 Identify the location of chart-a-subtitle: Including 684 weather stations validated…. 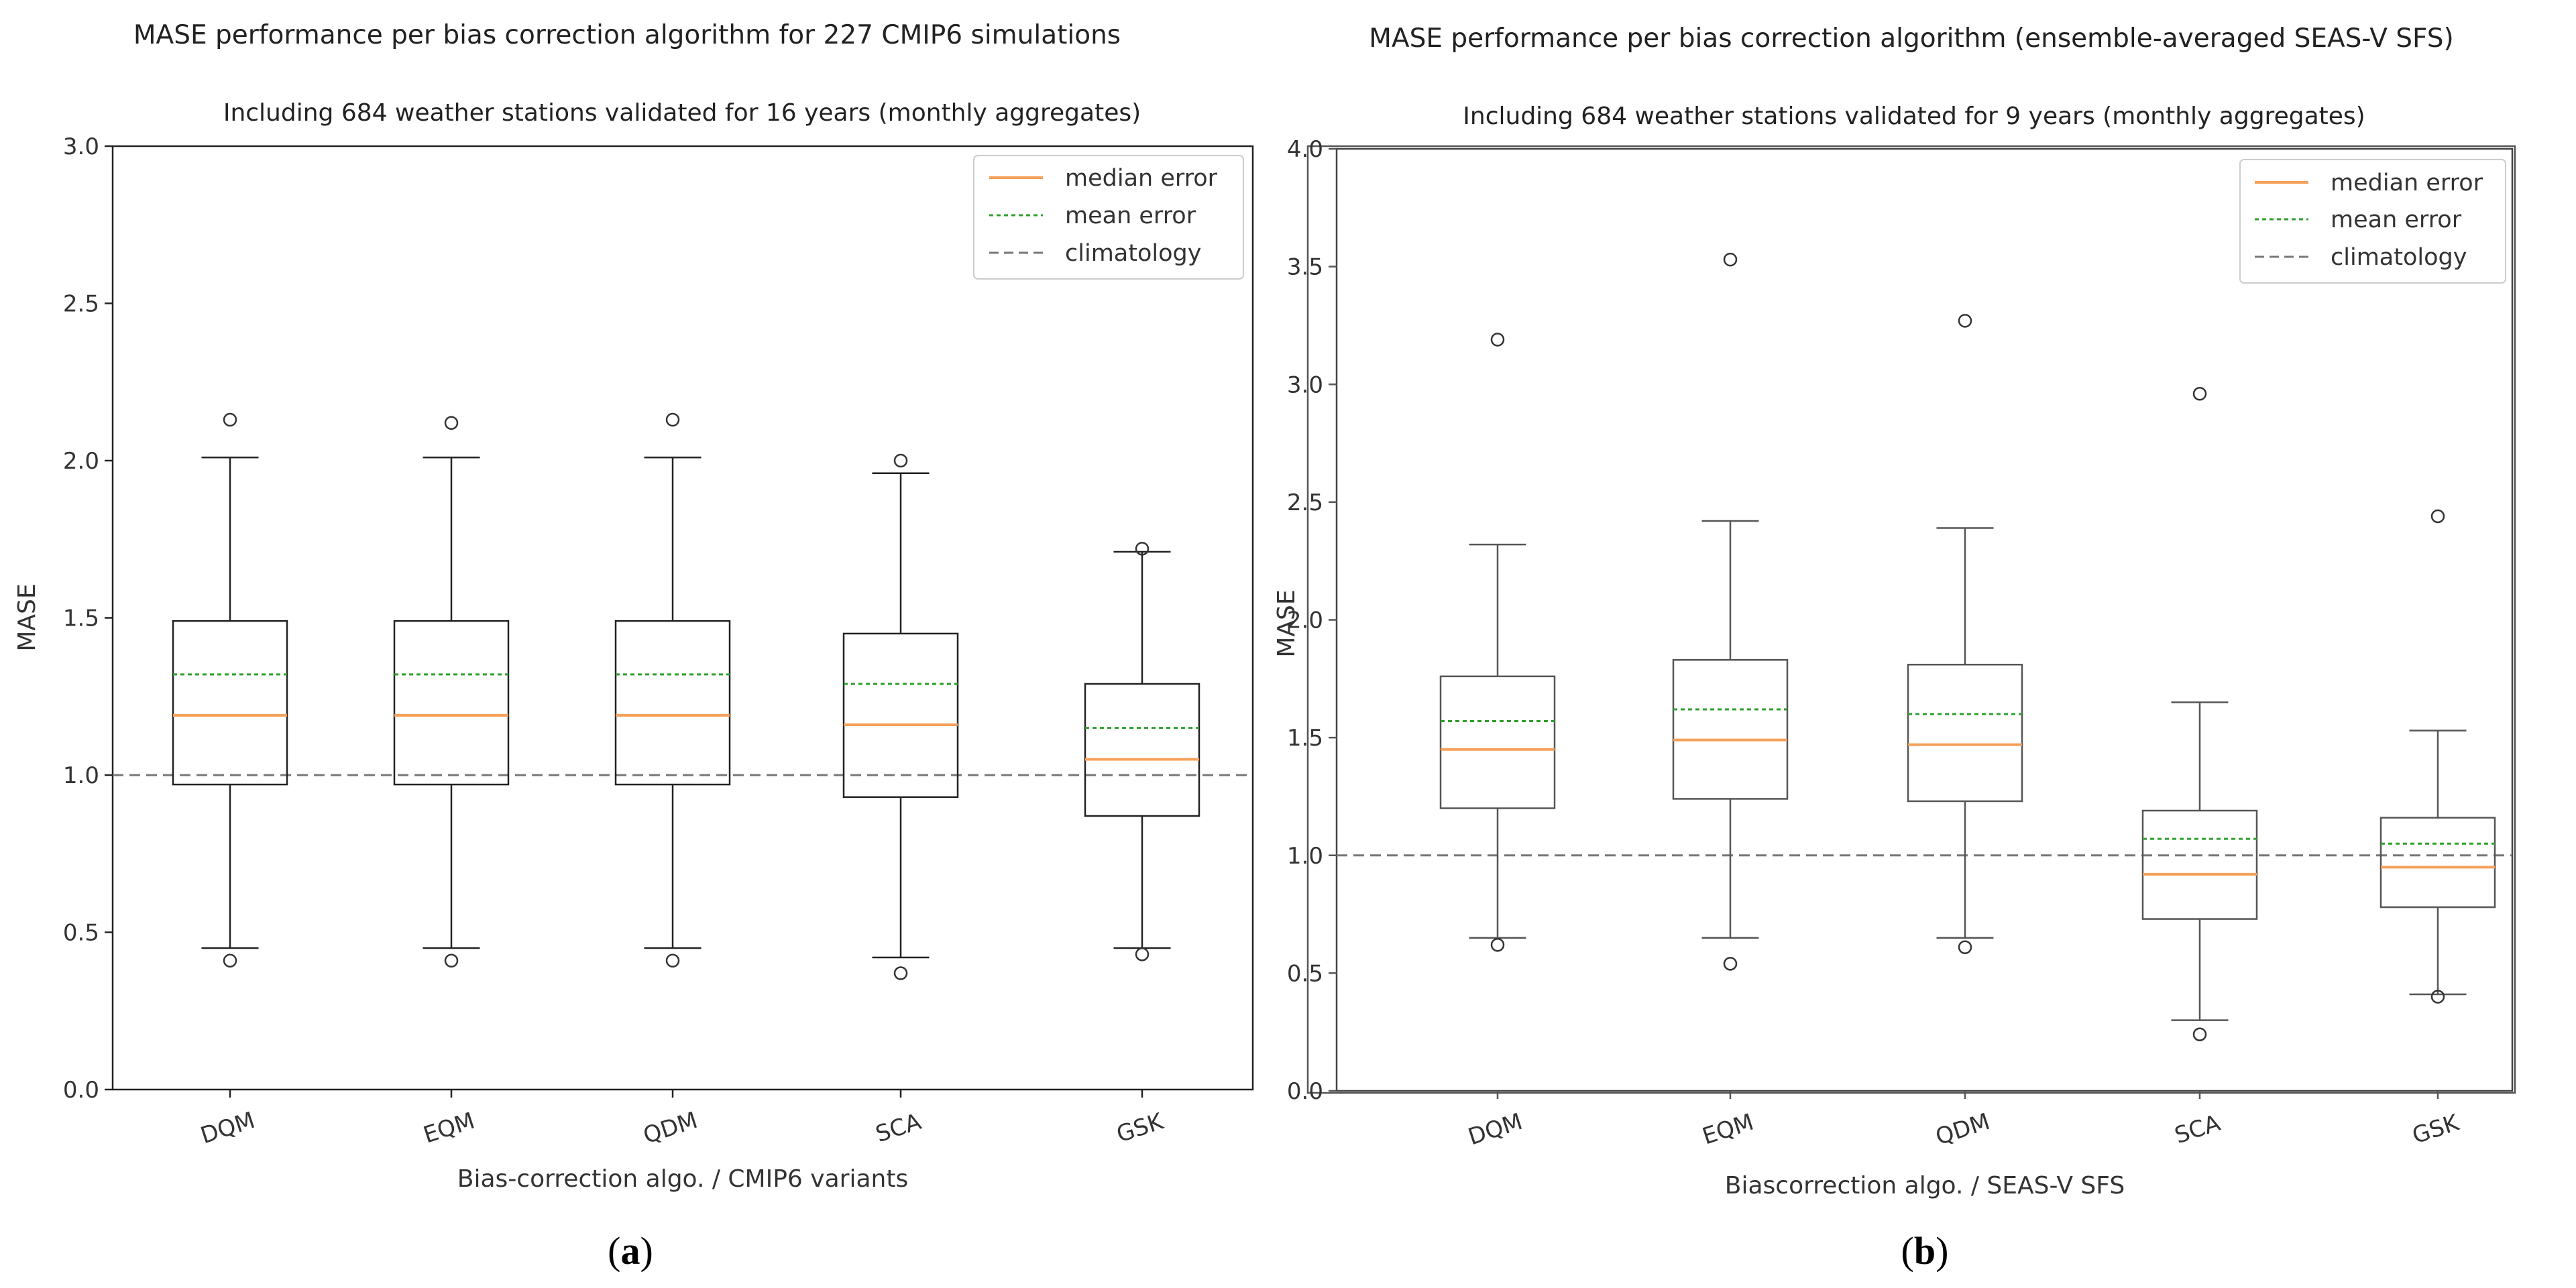
(682, 113).